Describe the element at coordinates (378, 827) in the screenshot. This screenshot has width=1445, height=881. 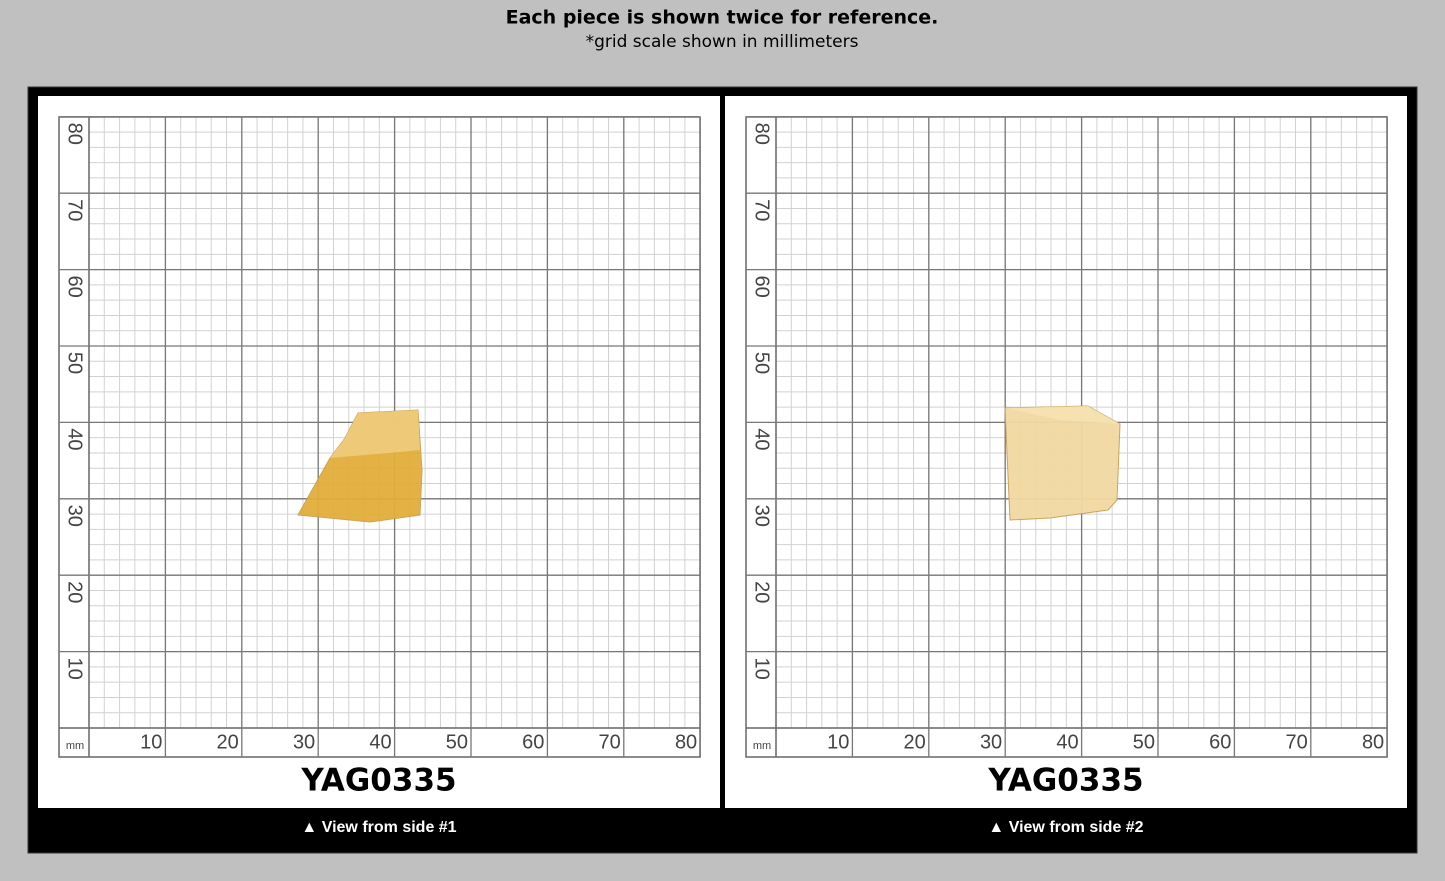
I see `view-caption: ▲ View from side #1` at that location.